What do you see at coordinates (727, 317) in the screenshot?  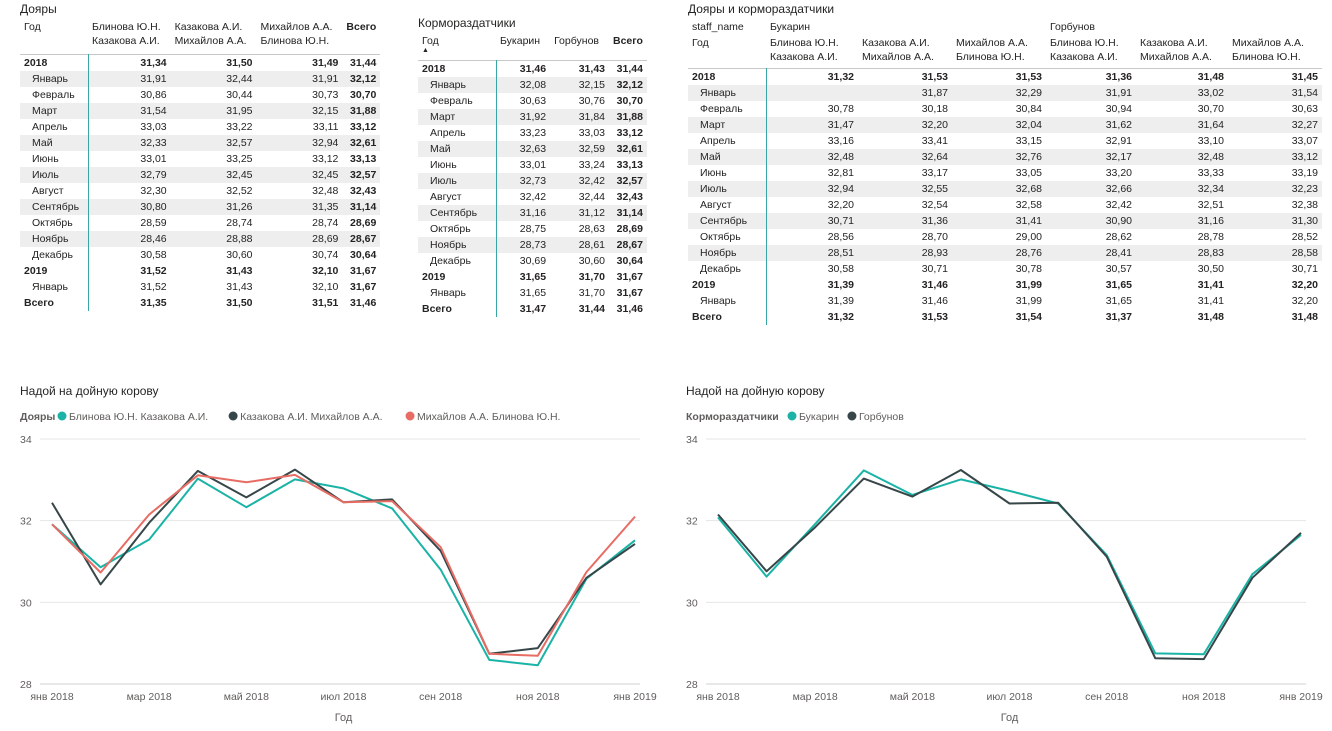 I see `row-label: Всего` at bounding box center [727, 317].